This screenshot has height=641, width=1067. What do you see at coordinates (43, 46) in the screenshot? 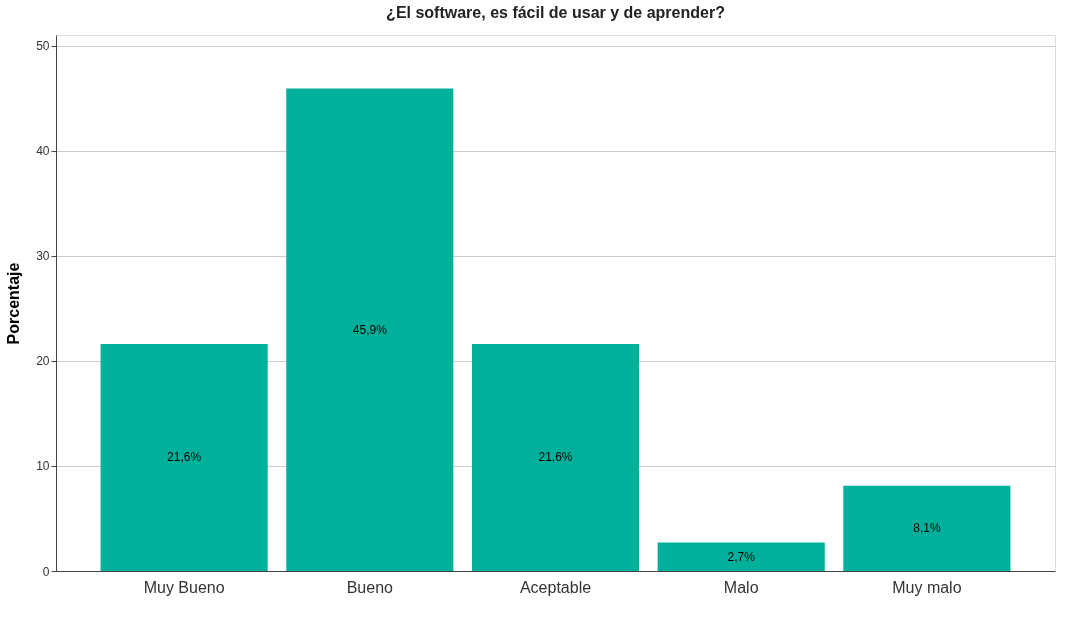
I see `y-tick-label: 50` at bounding box center [43, 46].